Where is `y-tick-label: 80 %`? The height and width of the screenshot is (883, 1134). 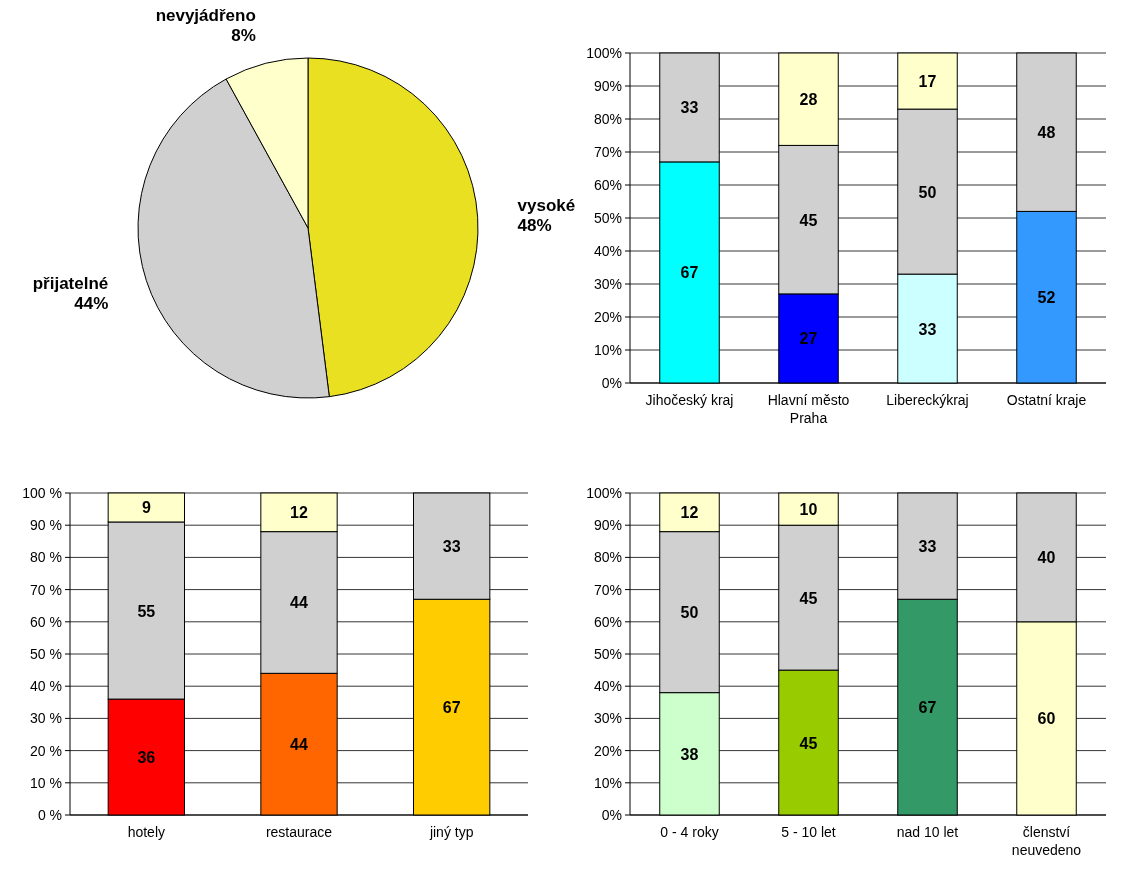
y-tick-label: 80 % is located at coordinates (46, 557).